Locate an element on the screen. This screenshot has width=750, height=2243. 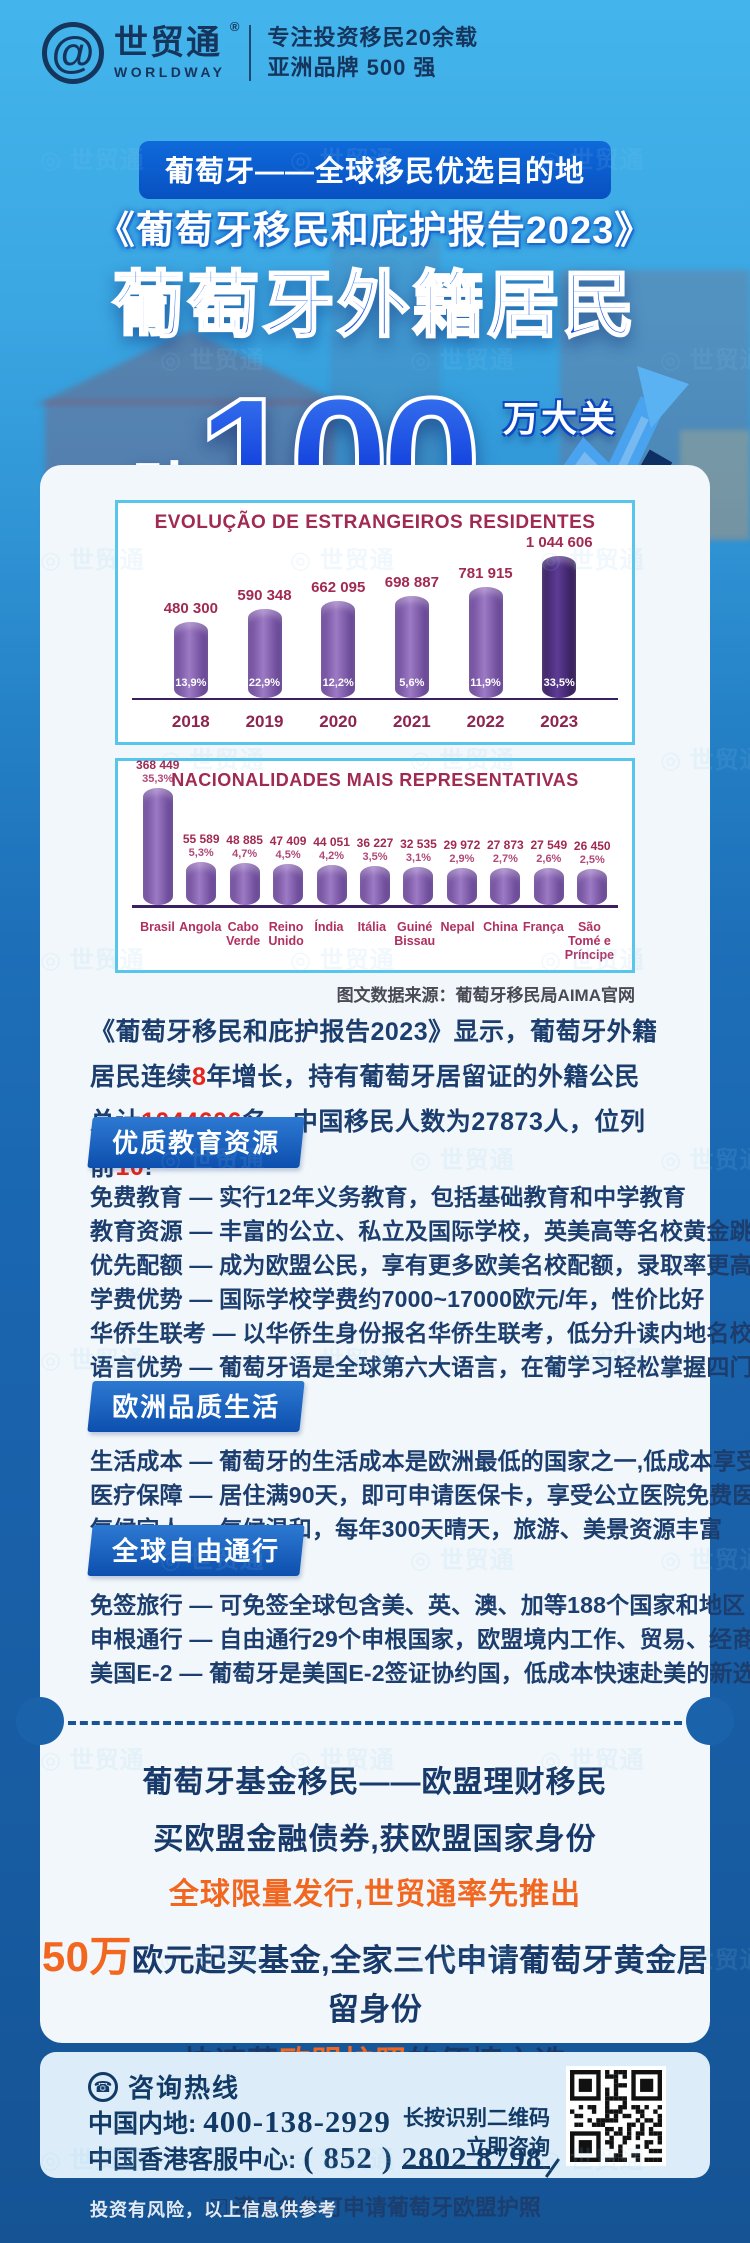
x-axis-tick-label: 2023 is located at coordinates (559, 721).